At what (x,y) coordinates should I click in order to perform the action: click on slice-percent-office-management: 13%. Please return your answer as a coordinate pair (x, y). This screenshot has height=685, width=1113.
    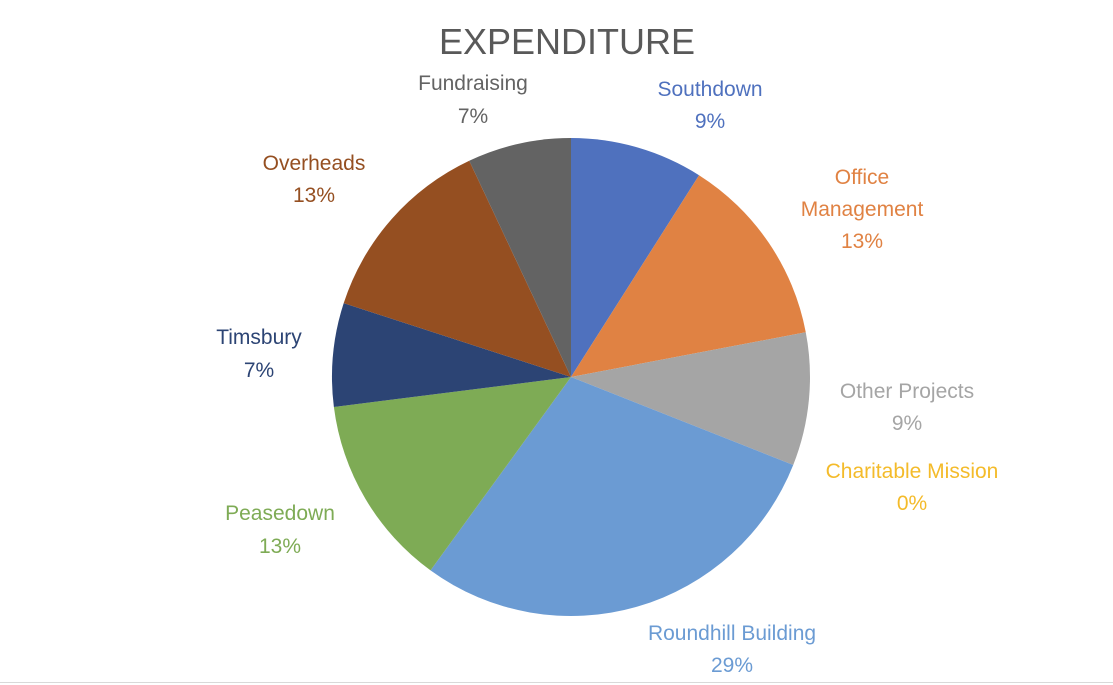
    Looking at the image, I should click on (862, 241).